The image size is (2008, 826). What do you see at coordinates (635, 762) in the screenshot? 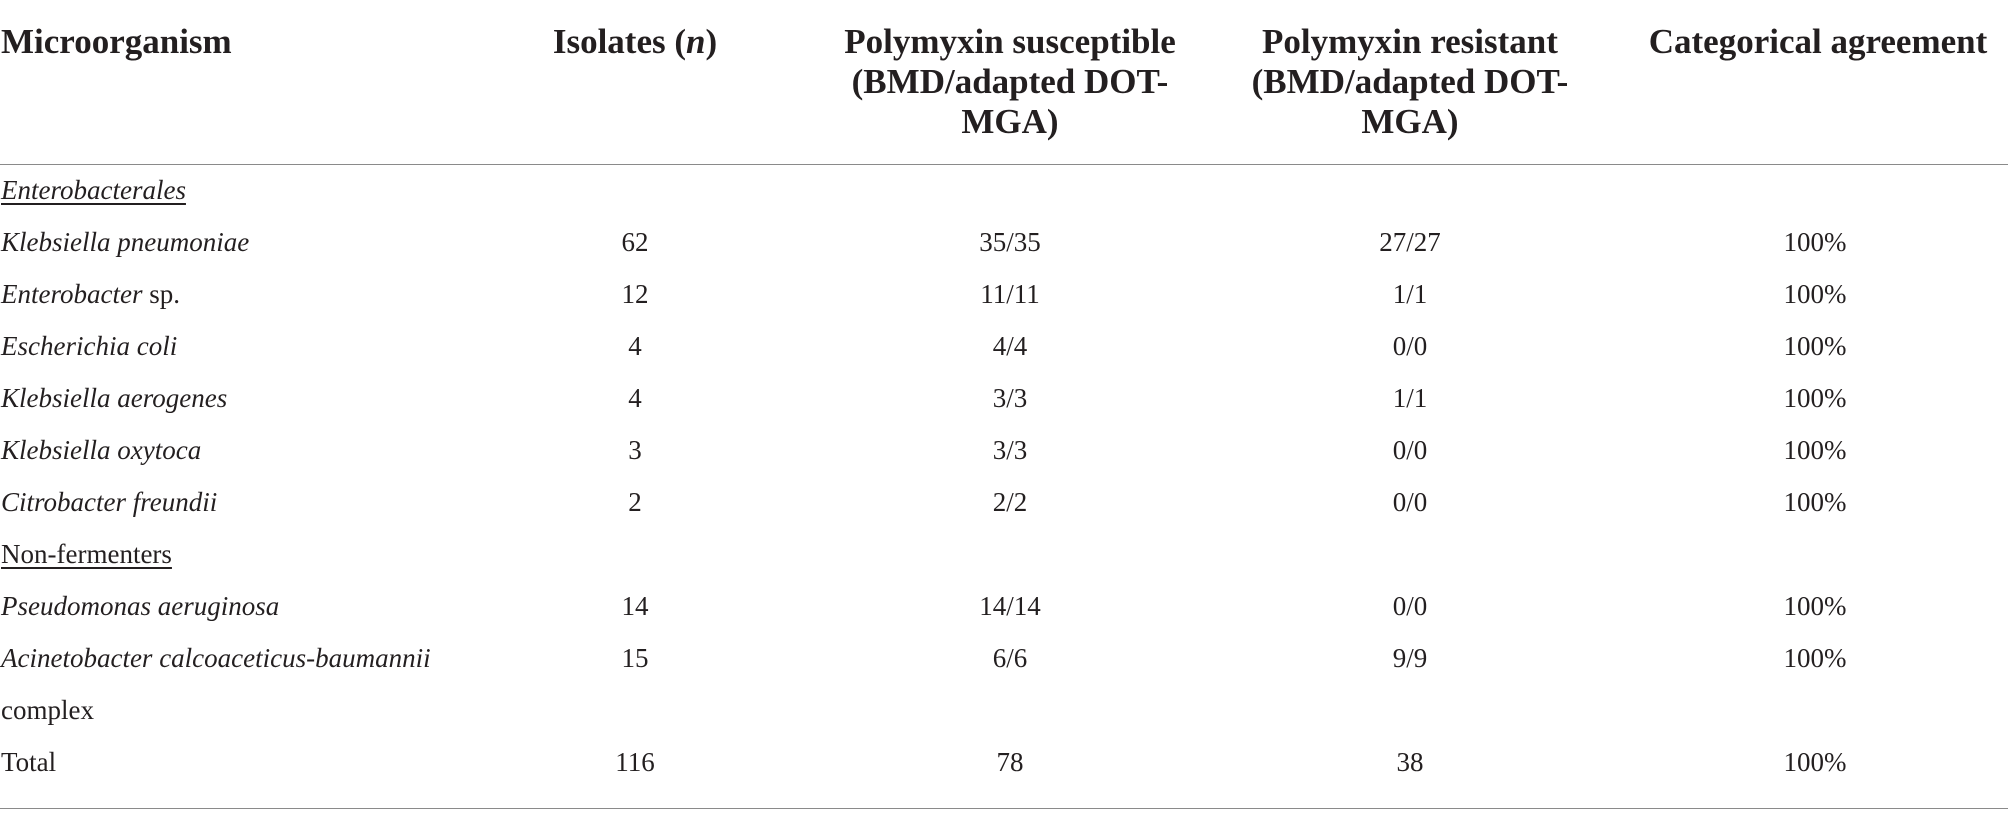
I see `total-isolates: 116` at bounding box center [635, 762].